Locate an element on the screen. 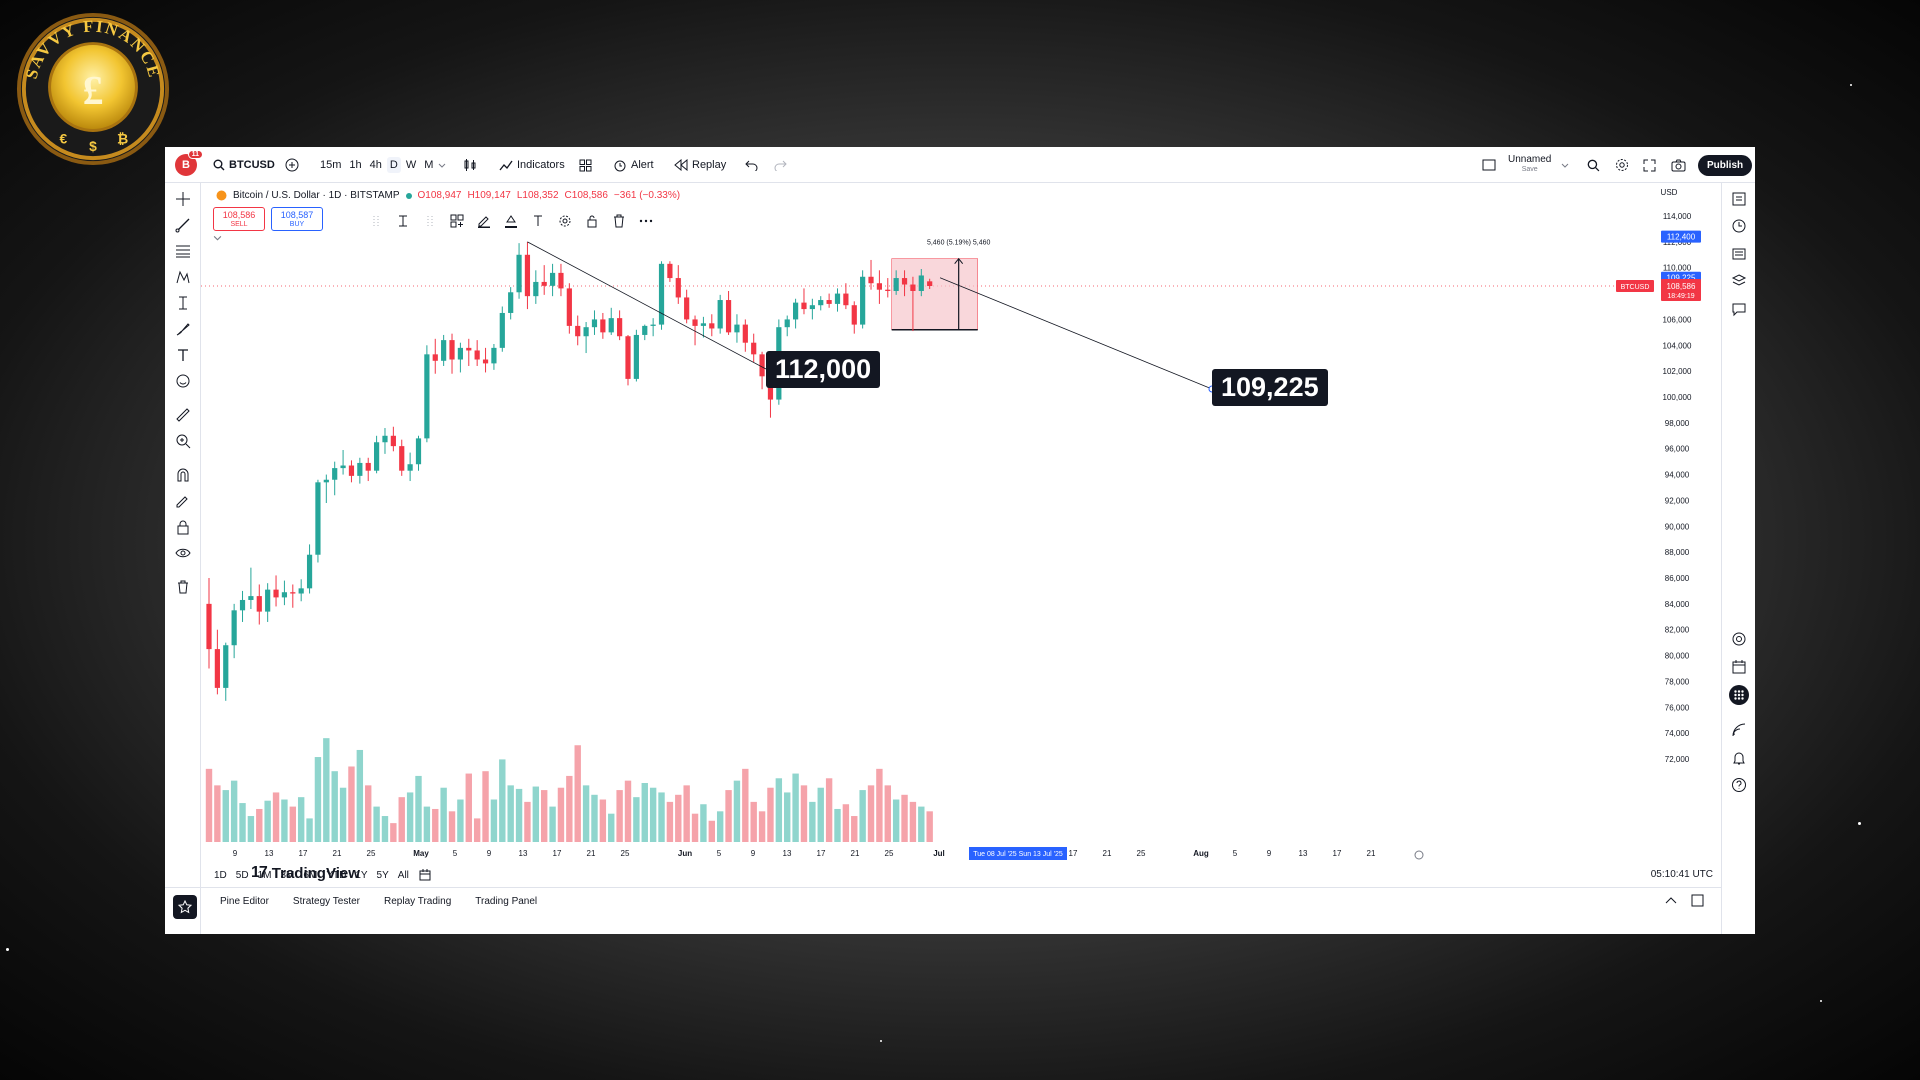 This screenshot has height=1080, width=1920. ruler-tool is located at coordinates (183, 415).